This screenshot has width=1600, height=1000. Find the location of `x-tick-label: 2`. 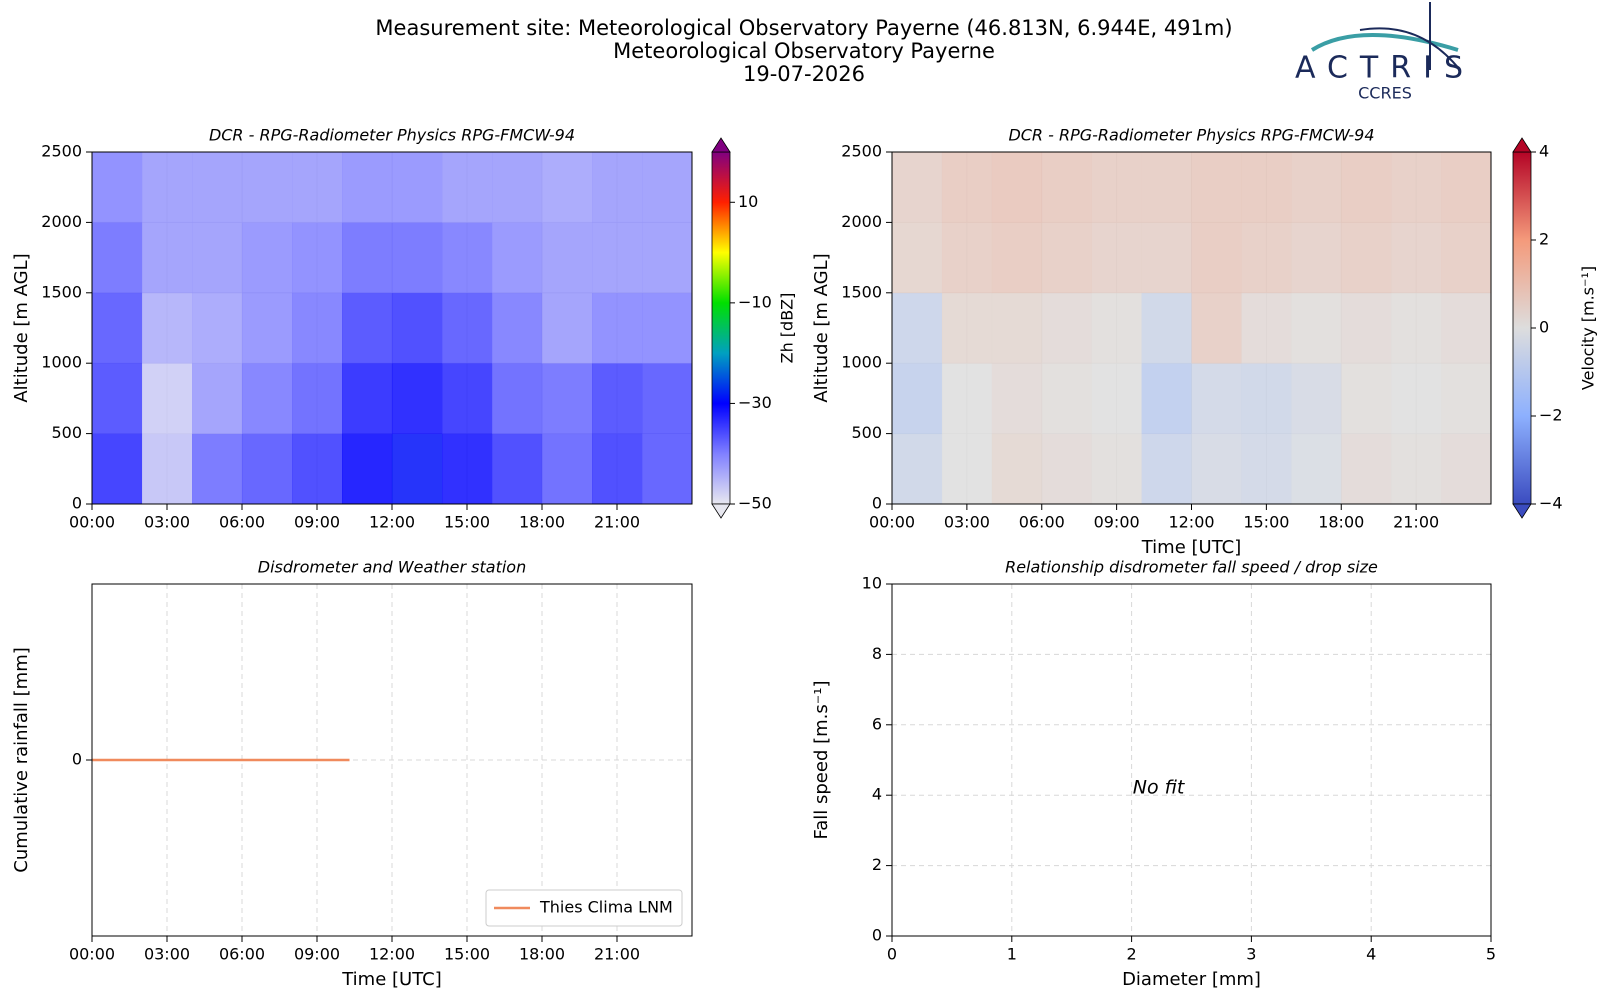

x-tick-label: 2 is located at coordinates (1132, 954).